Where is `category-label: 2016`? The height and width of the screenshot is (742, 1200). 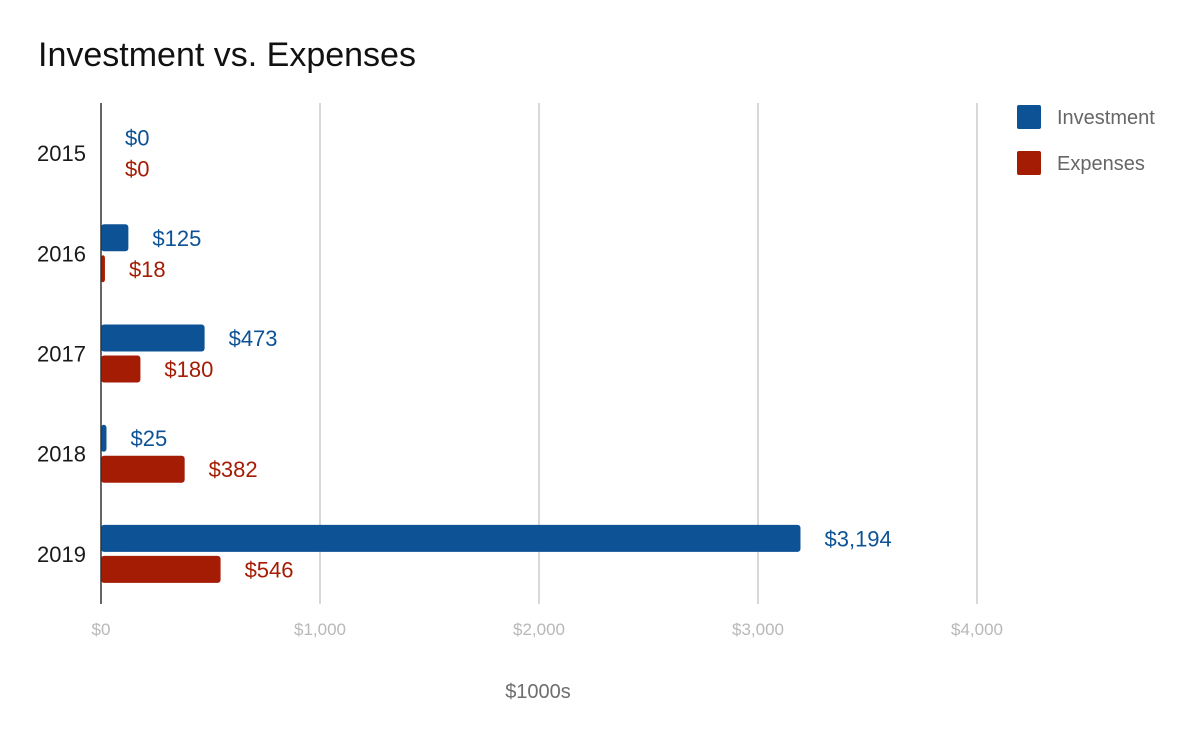 category-label: 2016 is located at coordinates (61, 253).